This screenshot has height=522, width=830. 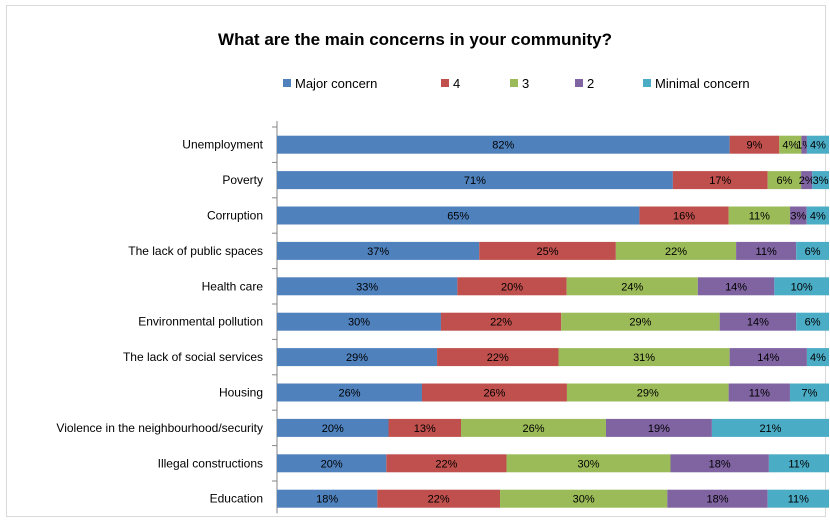 What do you see at coordinates (193, 357) in the screenshot?
I see `category-label: The lack of social services` at bounding box center [193, 357].